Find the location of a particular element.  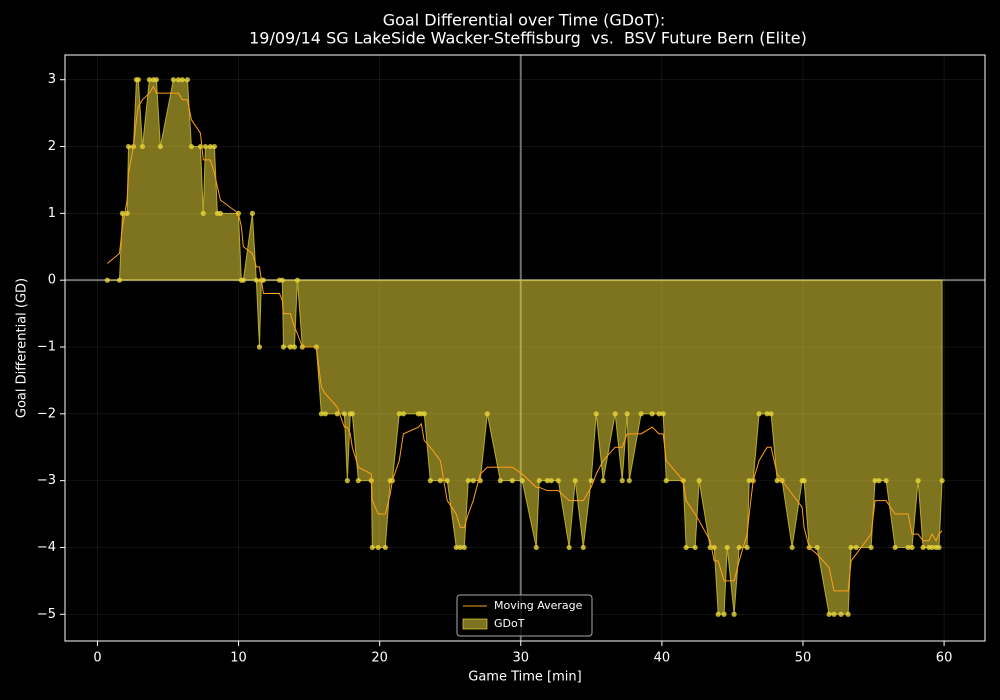

x-axis-label: Game Time [min] is located at coordinates (524, 677).